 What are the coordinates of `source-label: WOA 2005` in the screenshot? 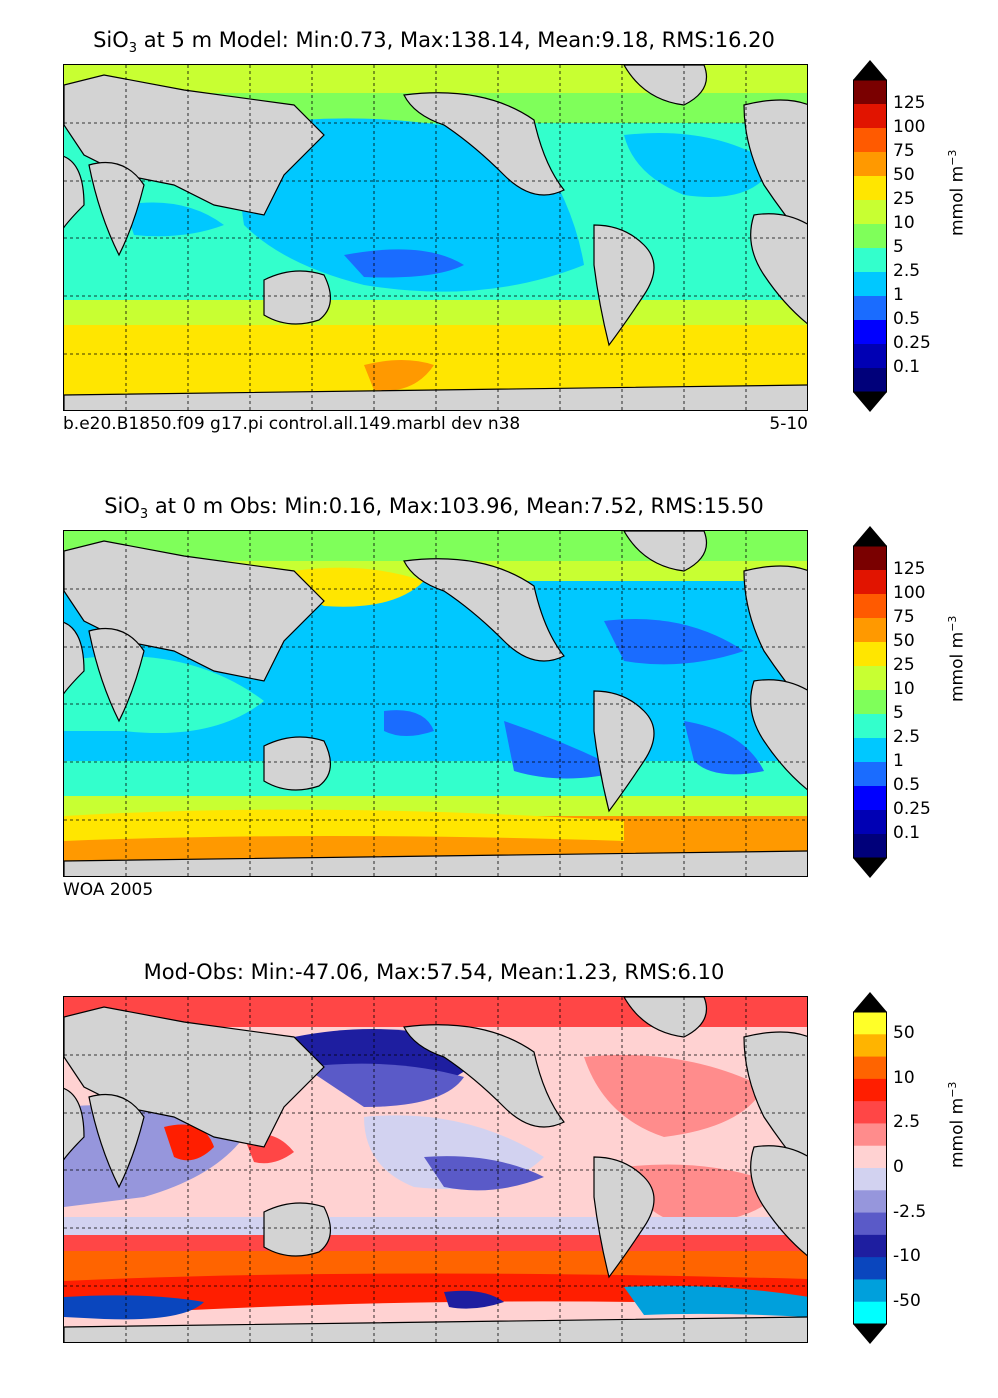 It's located at (108, 890).